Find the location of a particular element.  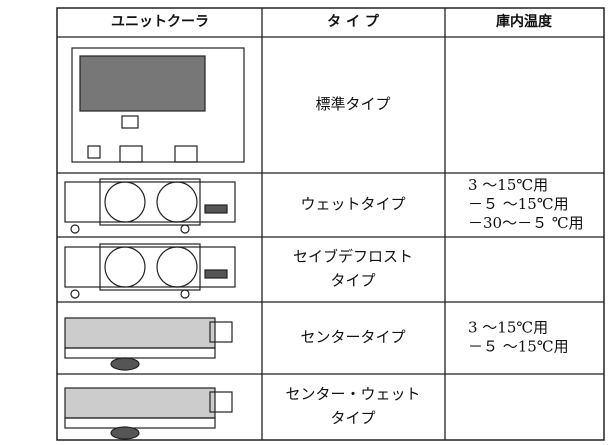

type-text: センタータイプ is located at coordinates (352, 337).